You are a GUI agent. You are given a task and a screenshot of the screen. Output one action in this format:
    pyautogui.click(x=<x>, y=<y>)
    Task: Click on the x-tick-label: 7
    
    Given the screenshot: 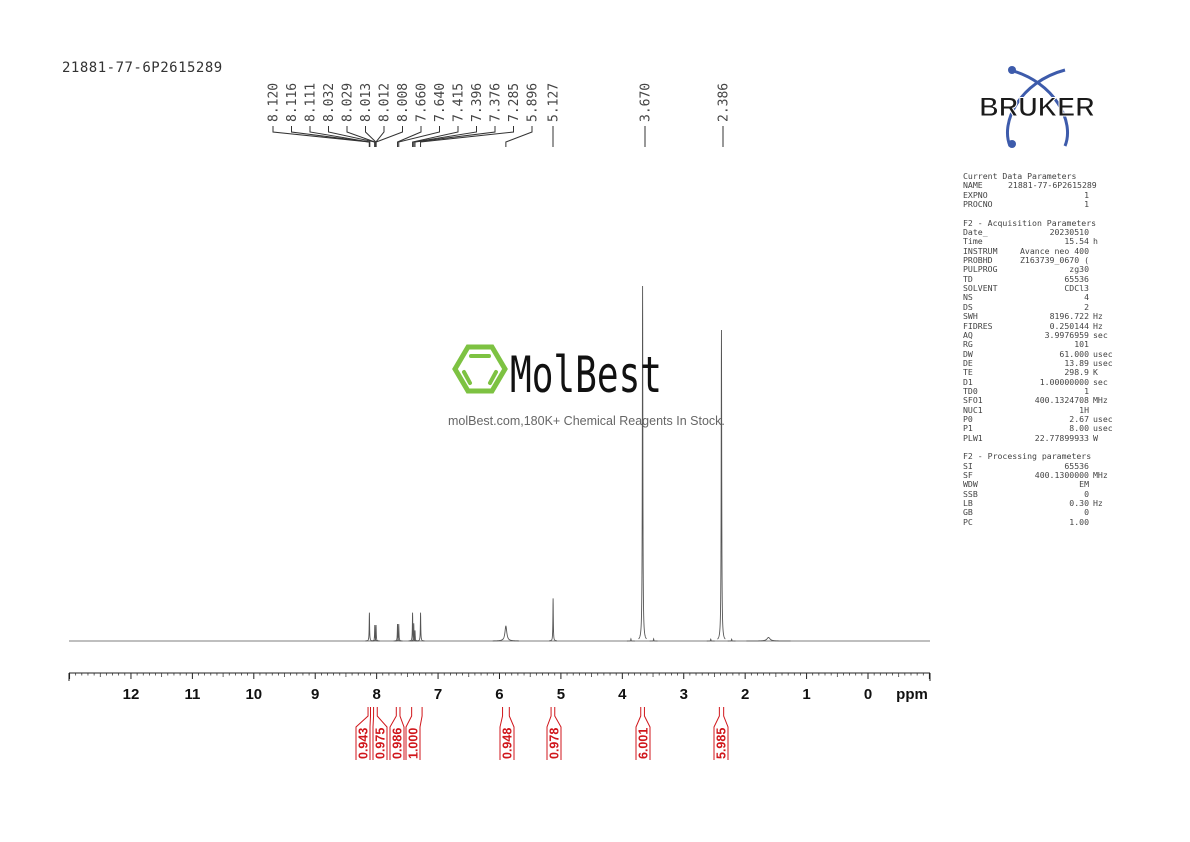 What is the action you would take?
    pyautogui.click(x=438, y=694)
    